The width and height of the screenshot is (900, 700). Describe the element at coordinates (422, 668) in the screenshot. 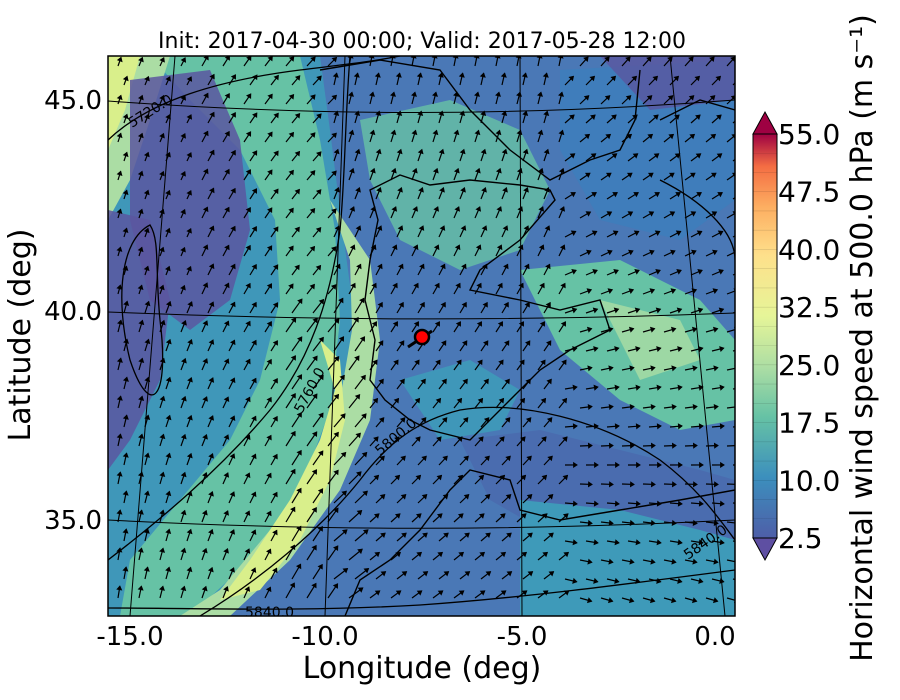

I see `x-axis-label: Longitude (deg)` at that location.